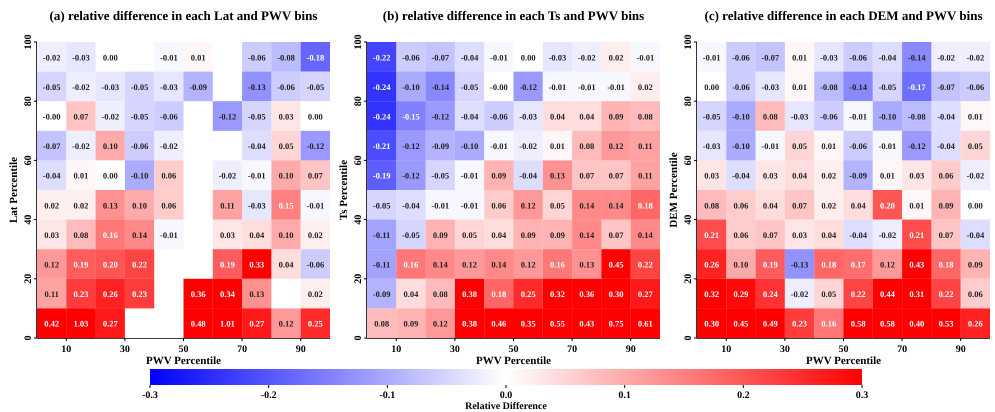  What do you see at coordinates (110, 265) in the screenshot?
I see `data-label: 0.20` at bounding box center [110, 265].